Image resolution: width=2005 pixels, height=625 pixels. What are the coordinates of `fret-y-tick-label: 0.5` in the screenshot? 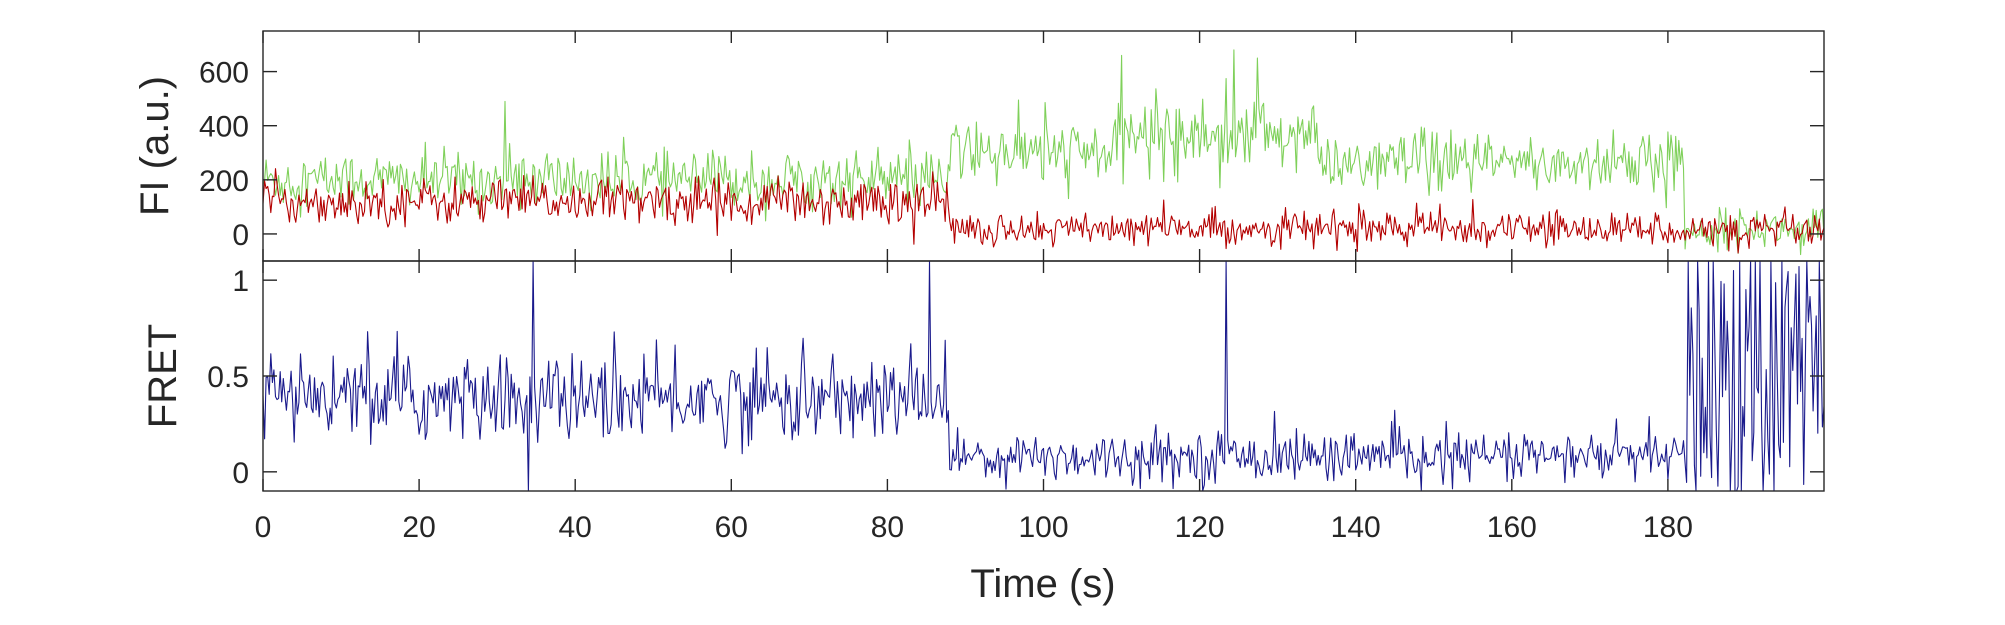 It's located at (228, 377).